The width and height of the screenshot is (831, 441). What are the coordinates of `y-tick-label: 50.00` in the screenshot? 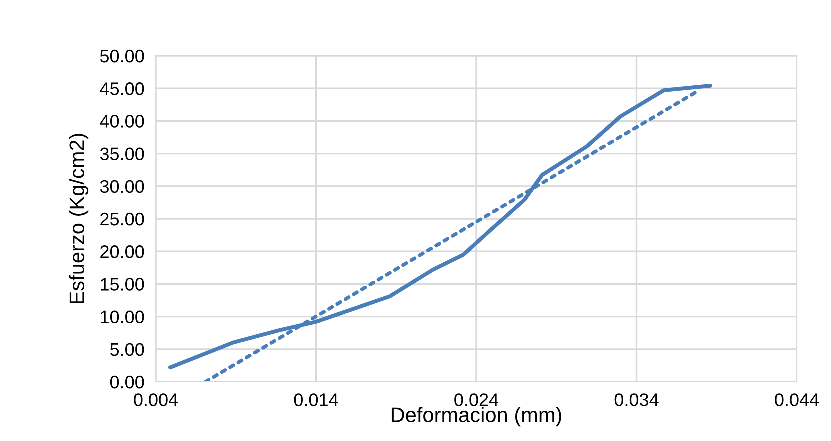 It's located at (122, 56).